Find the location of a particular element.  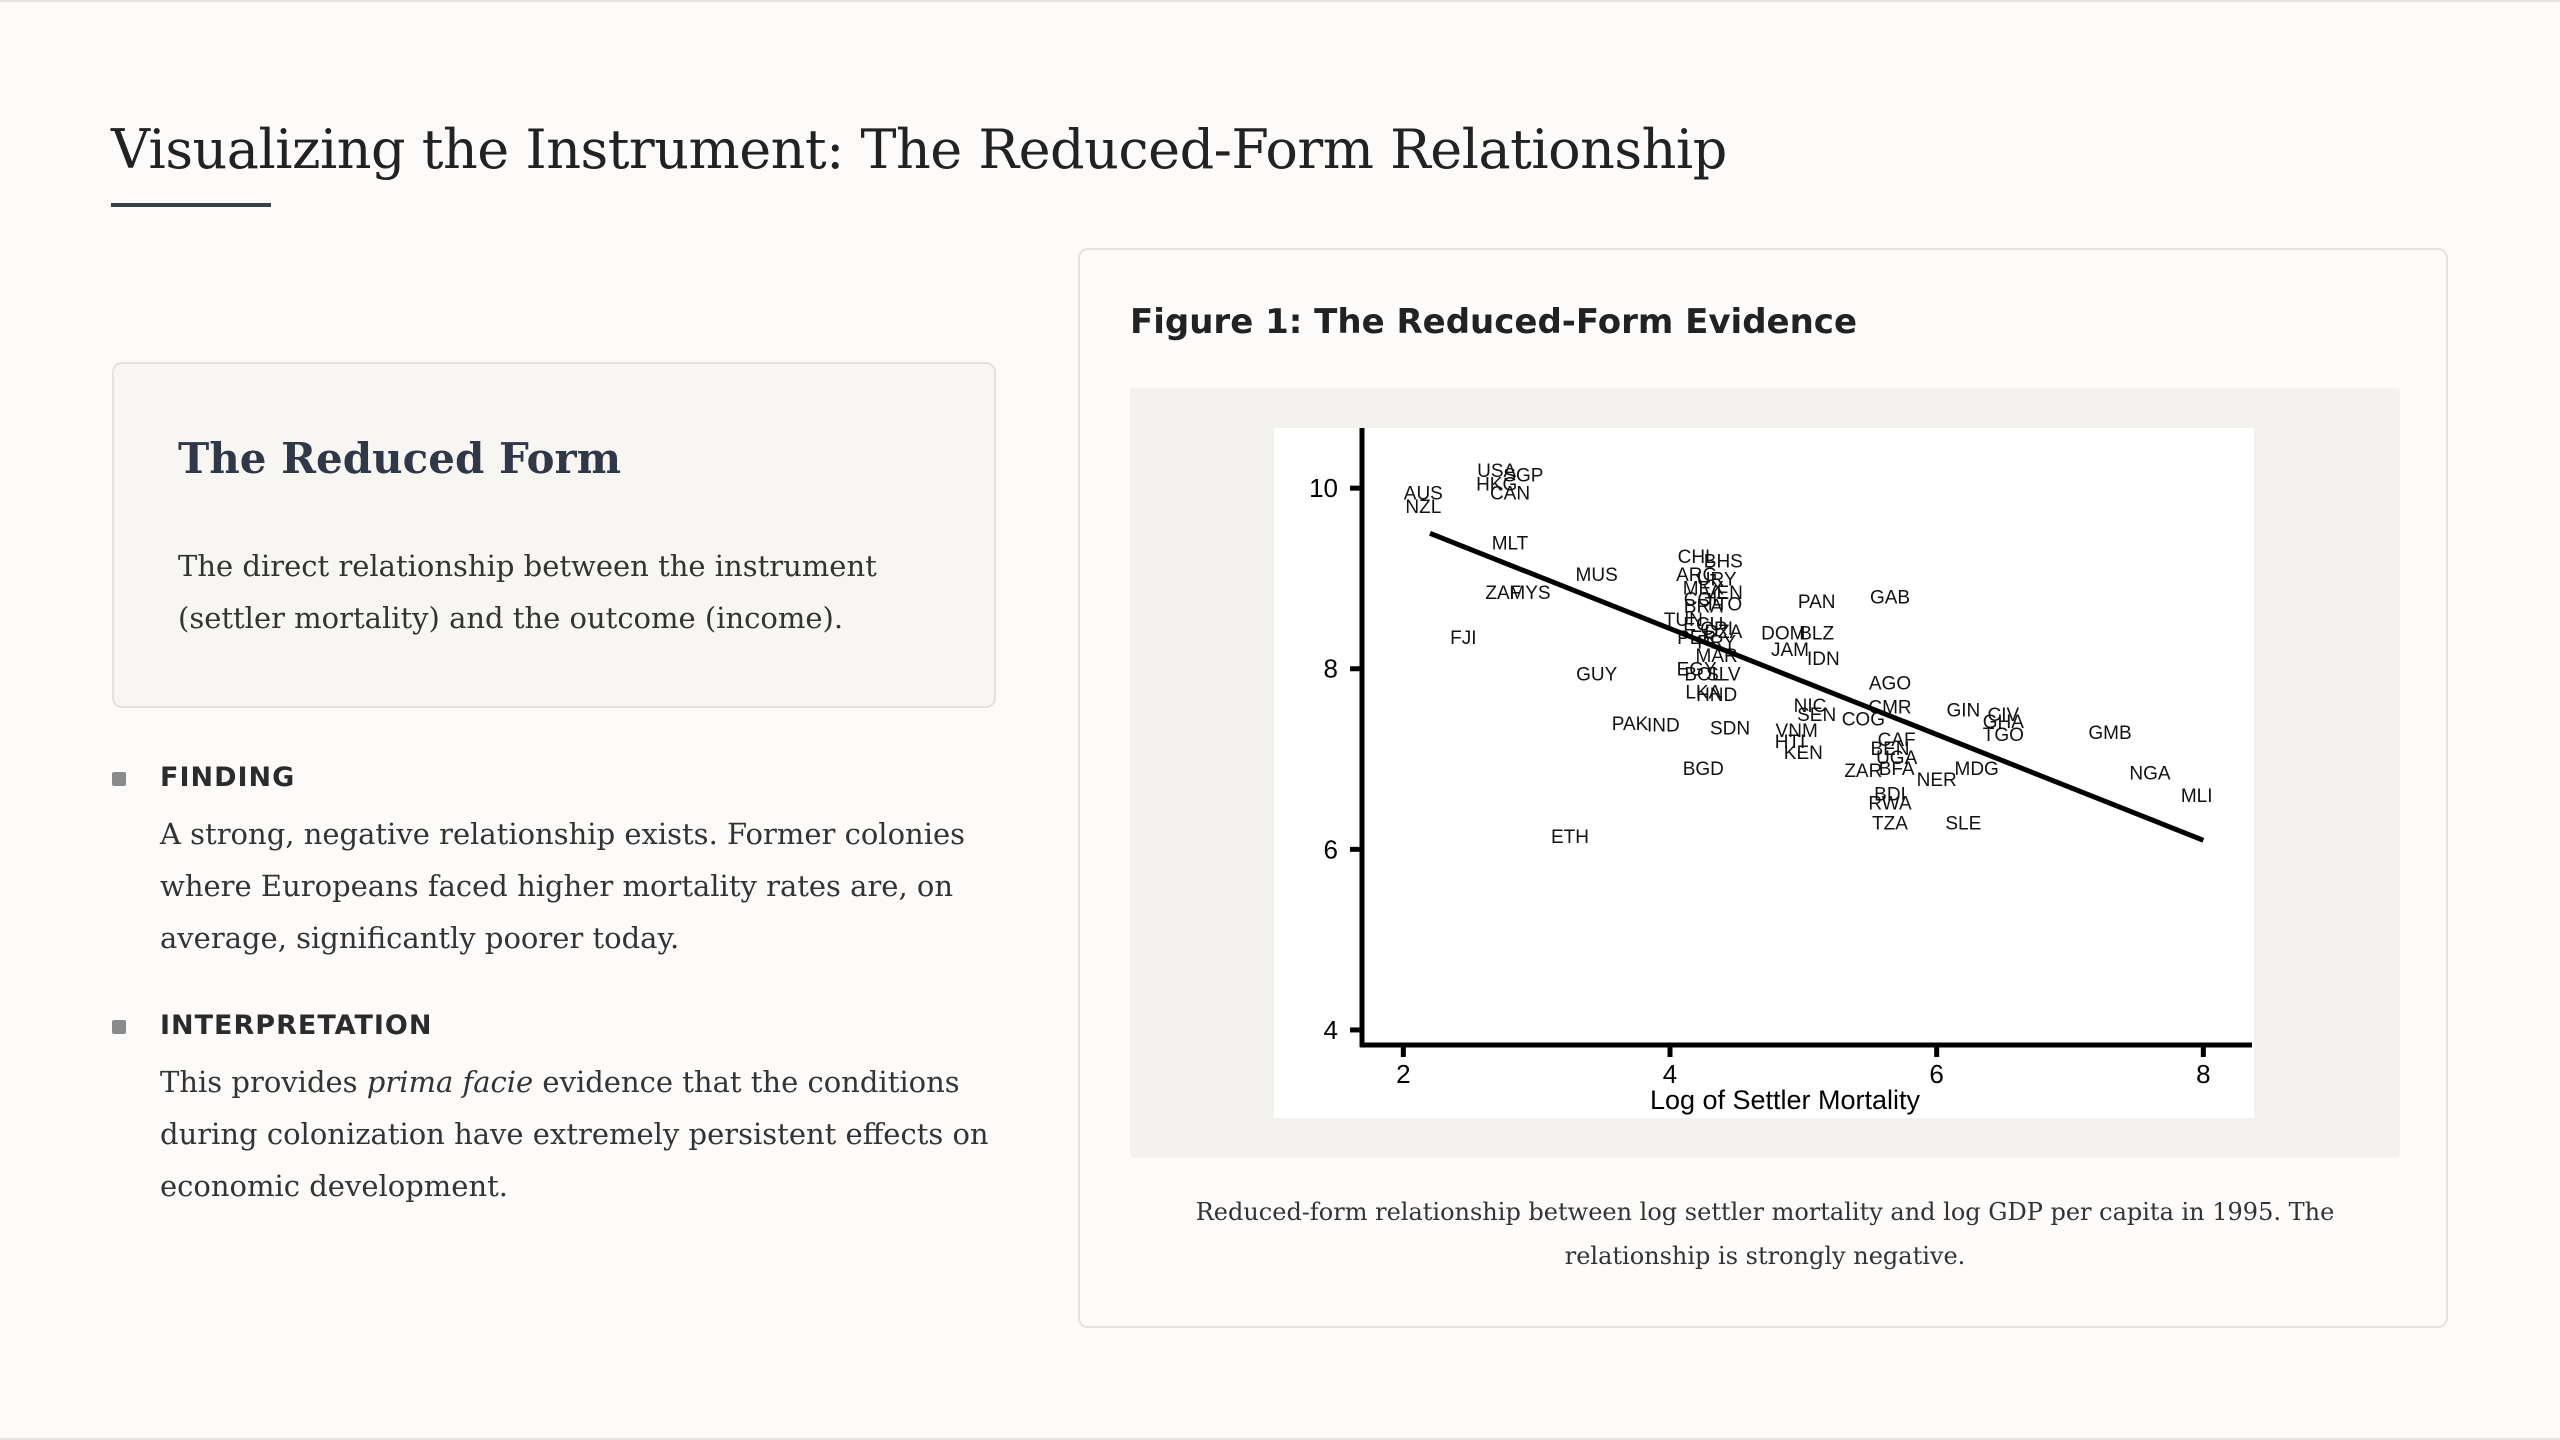

country-point-can: CAN is located at coordinates (1510, 494).